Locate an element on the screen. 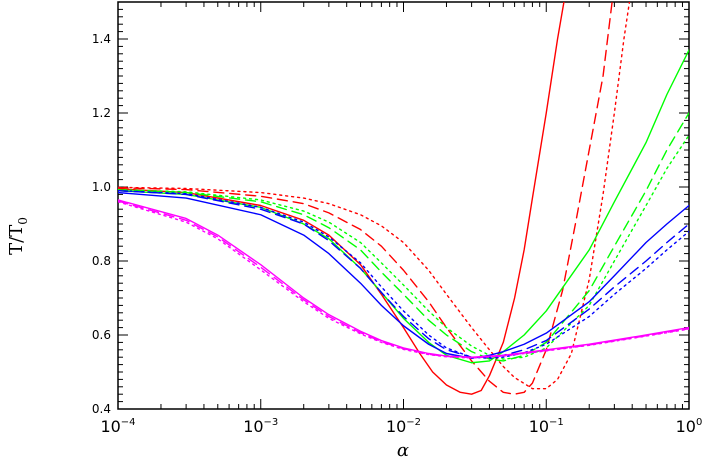  x-tick-label: 10⁻¹ is located at coordinates (546, 426).